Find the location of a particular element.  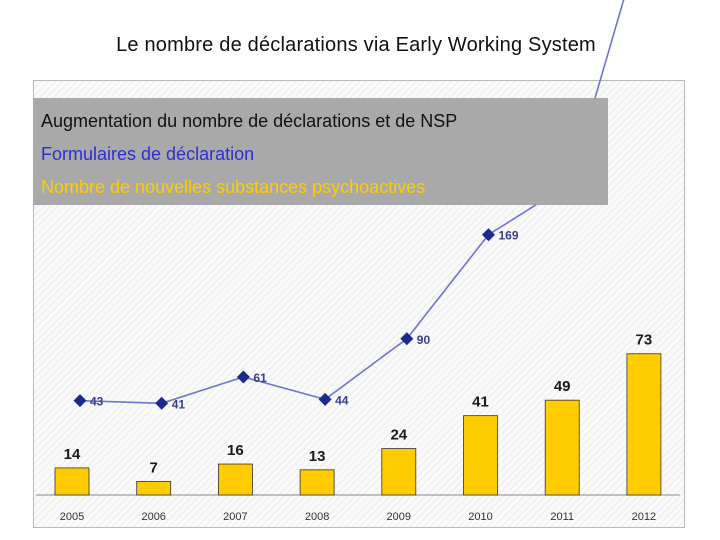

line-point-2009 is located at coordinates (407, 339).